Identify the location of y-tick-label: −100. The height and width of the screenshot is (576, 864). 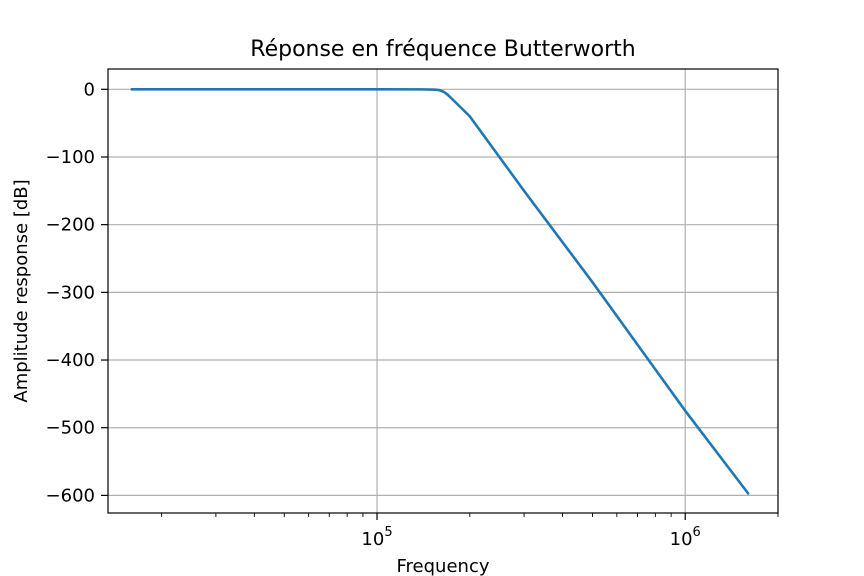
(70, 157).